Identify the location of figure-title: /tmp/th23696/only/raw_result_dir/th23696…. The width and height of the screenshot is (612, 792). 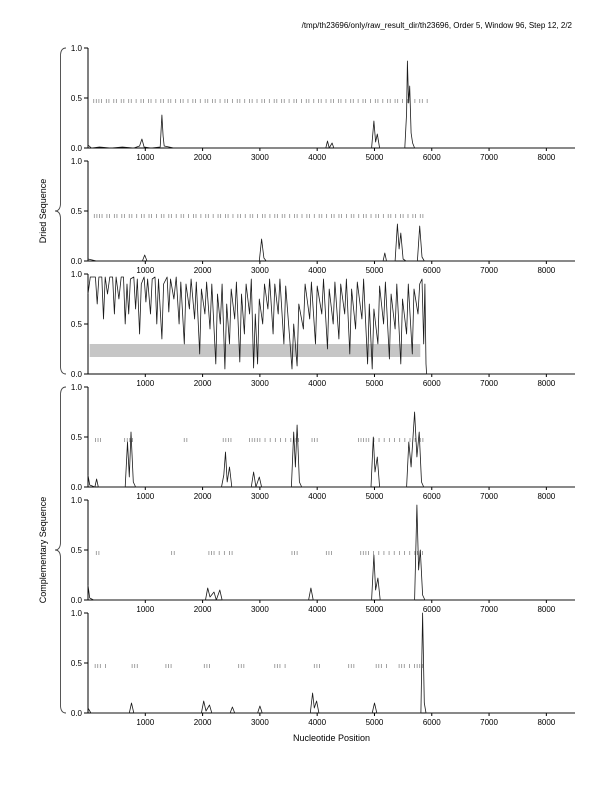
(436, 25).